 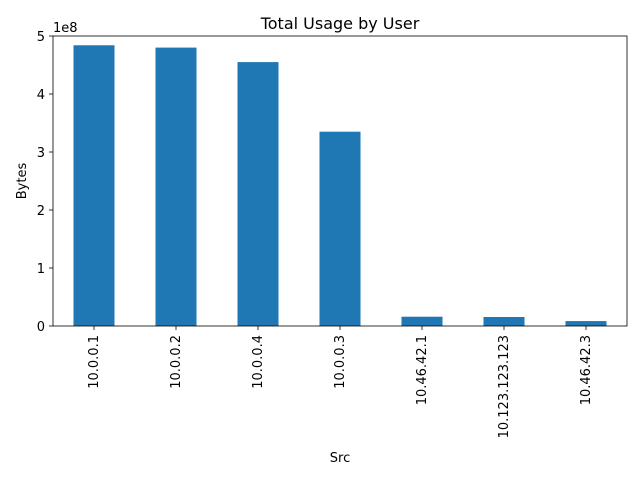 What do you see at coordinates (176, 362) in the screenshot?
I see `x-tick-label: 10.0.0.2` at bounding box center [176, 362].